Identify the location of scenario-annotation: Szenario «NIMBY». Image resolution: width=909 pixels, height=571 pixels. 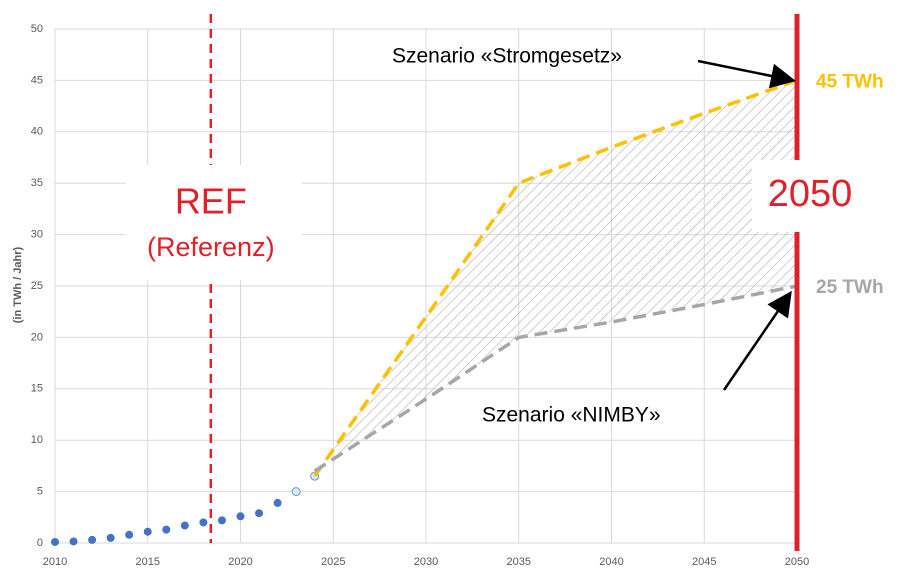
(571, 415).